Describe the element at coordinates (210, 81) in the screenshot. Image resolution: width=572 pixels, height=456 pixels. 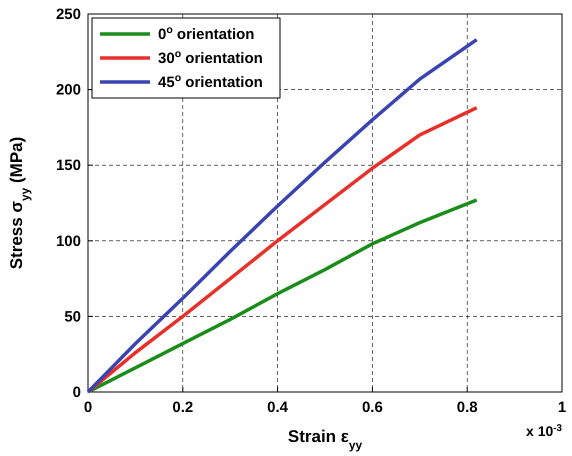
I see `legend-label: 45$^{o}$ orientation` at that location.